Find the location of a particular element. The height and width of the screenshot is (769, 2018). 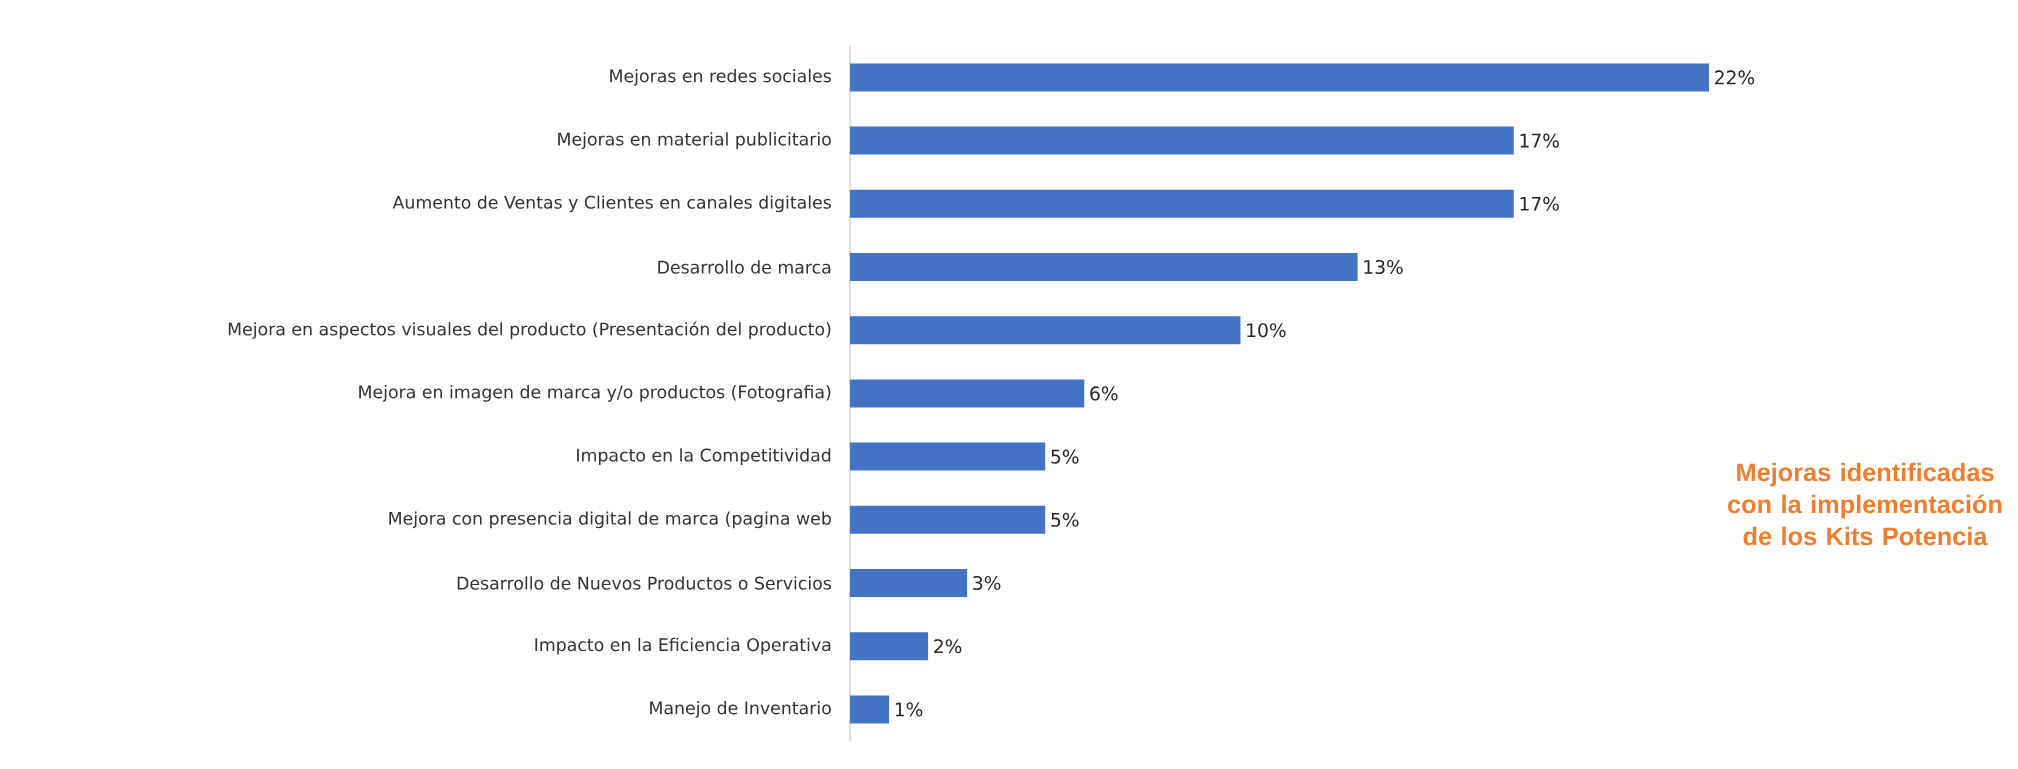

y-tick-label: Mejora en imagen de marca y/o productos (Fotografia) is located at coordinates (595, 393).